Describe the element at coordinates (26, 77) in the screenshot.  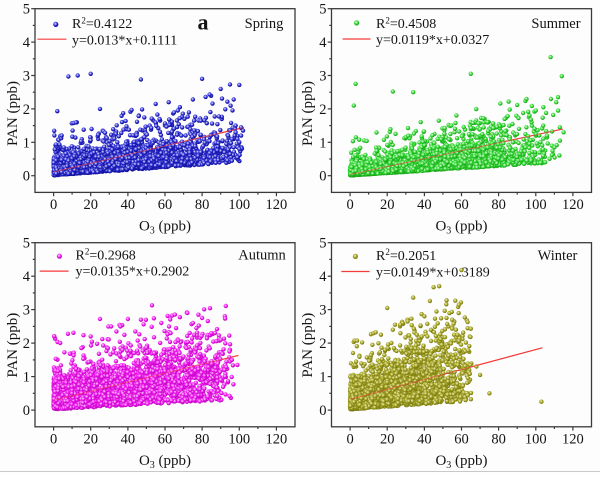
I see `svg-text: 3` at that location.